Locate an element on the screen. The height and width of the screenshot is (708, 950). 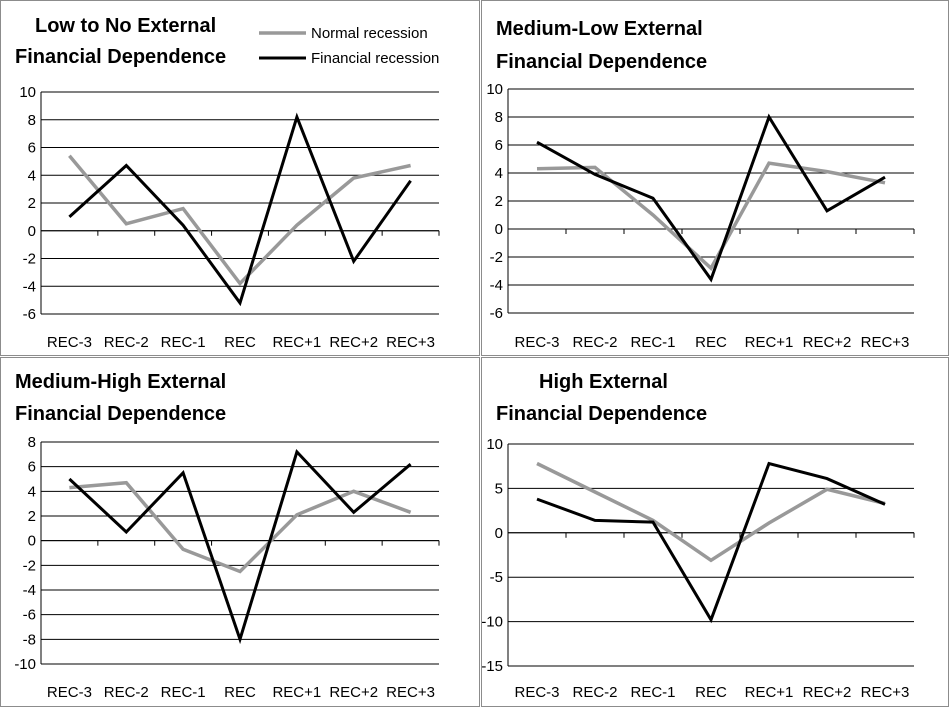
legend-label-normal: Normal recession is located at coordinates (369, 33).